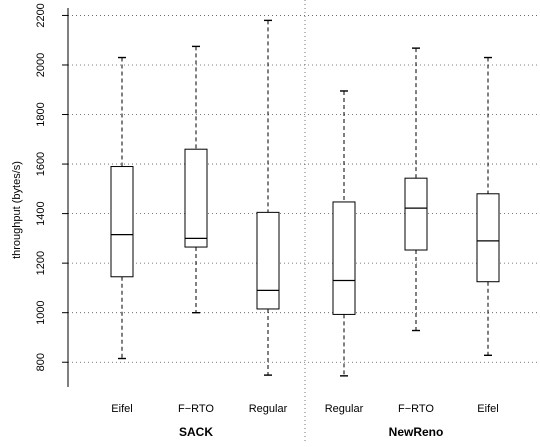 This screenshot has height=447, width=540. Describe the element at coordinates (268, 260) in the screenshot. I see `box-sack-regular` at that location.